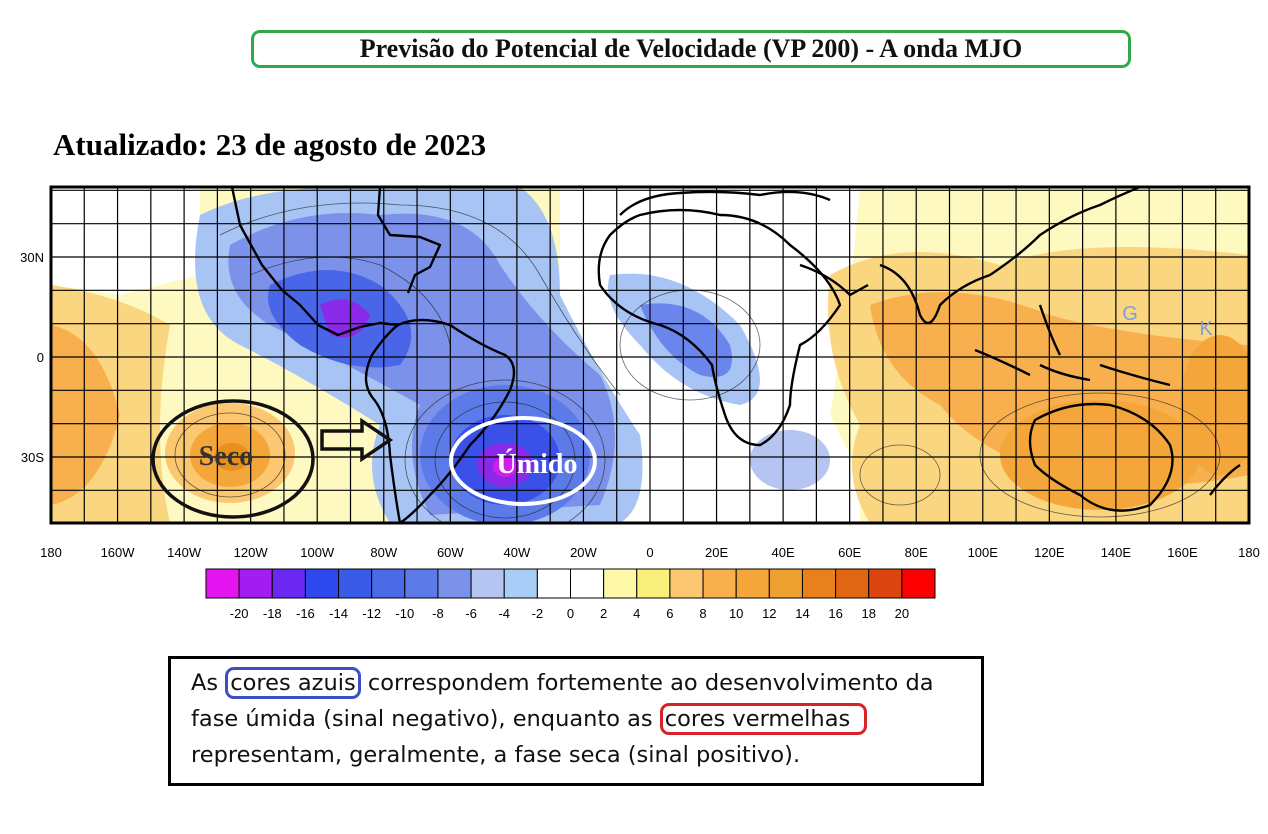  What do you see at coordinates (636, 613) in the screenshot?
I see `colorbar-tick-label: 4` at bounding box center [636, 613].